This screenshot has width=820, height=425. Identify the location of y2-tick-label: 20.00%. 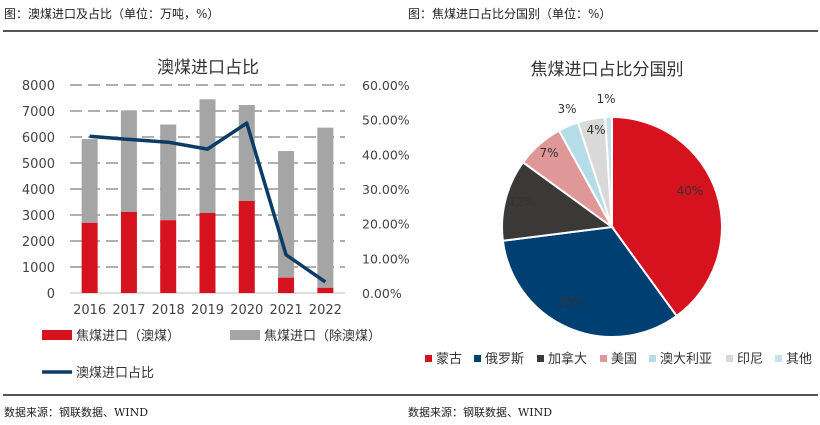
(386, 224).